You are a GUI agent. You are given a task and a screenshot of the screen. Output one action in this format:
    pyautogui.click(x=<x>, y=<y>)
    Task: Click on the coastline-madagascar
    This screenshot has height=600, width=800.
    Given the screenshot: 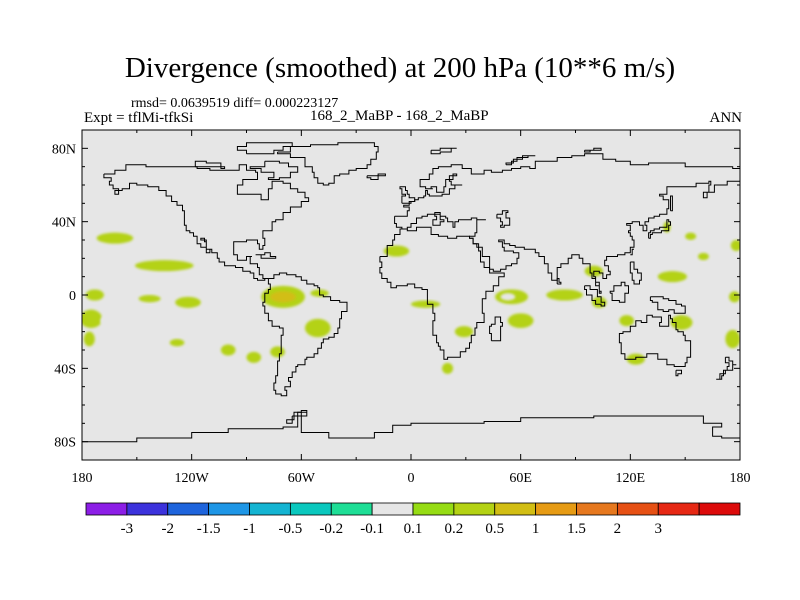 What is the action you would take?
    pyautogui.click(x=496, y=329)
    